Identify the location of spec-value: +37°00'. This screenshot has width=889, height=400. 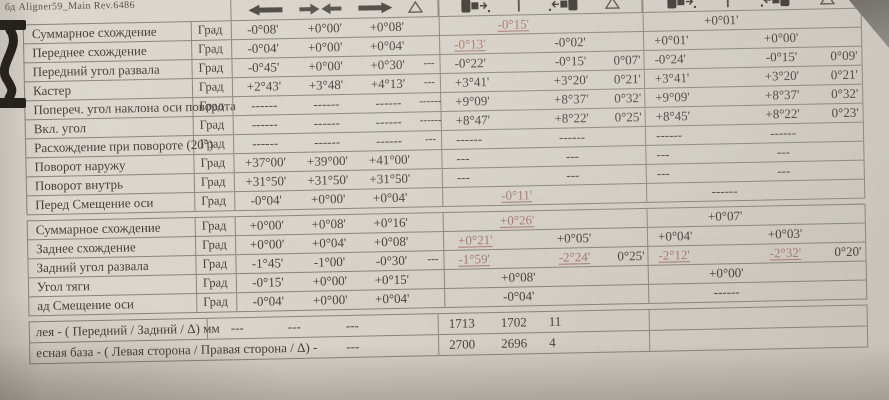
(265, 162).